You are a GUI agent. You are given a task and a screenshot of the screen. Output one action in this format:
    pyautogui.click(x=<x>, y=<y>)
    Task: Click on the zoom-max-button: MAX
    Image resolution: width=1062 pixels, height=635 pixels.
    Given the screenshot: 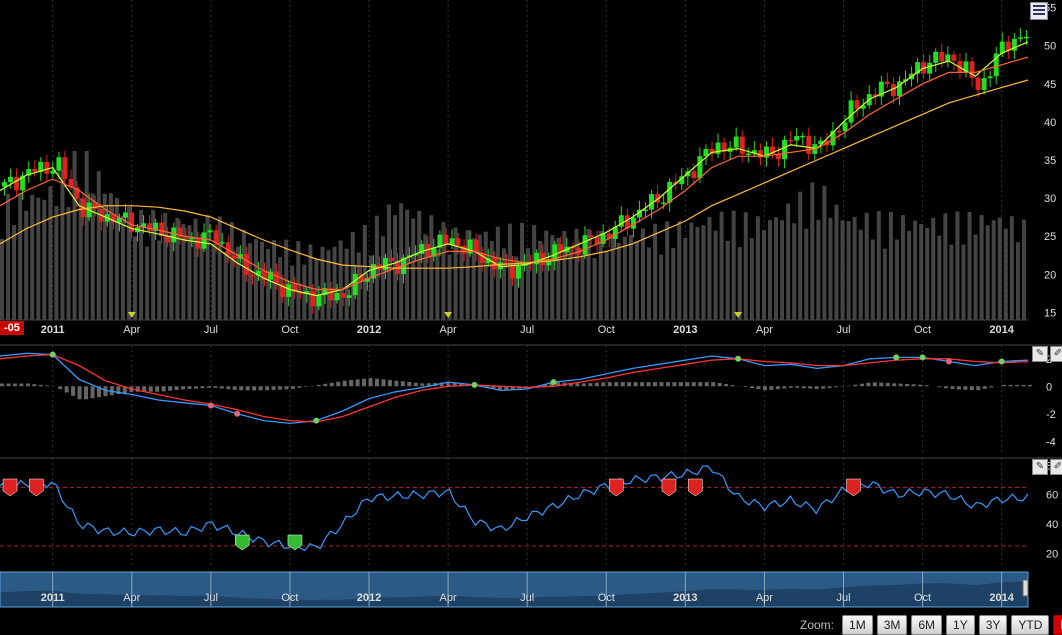 What is the action you would take?
    pyautogui.click(x=1057, y=625)
    